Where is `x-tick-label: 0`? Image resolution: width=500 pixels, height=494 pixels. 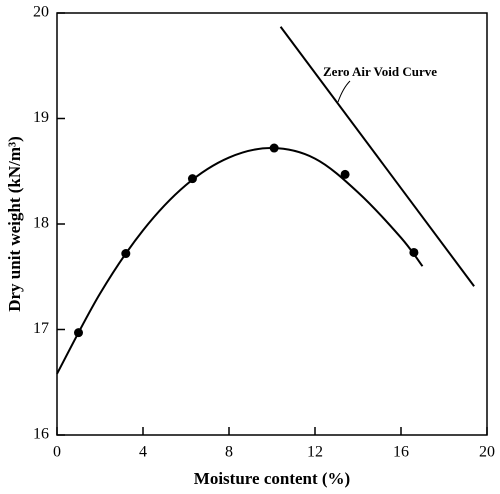 x-tick-label: 0 is located at coordinates (57, 452).